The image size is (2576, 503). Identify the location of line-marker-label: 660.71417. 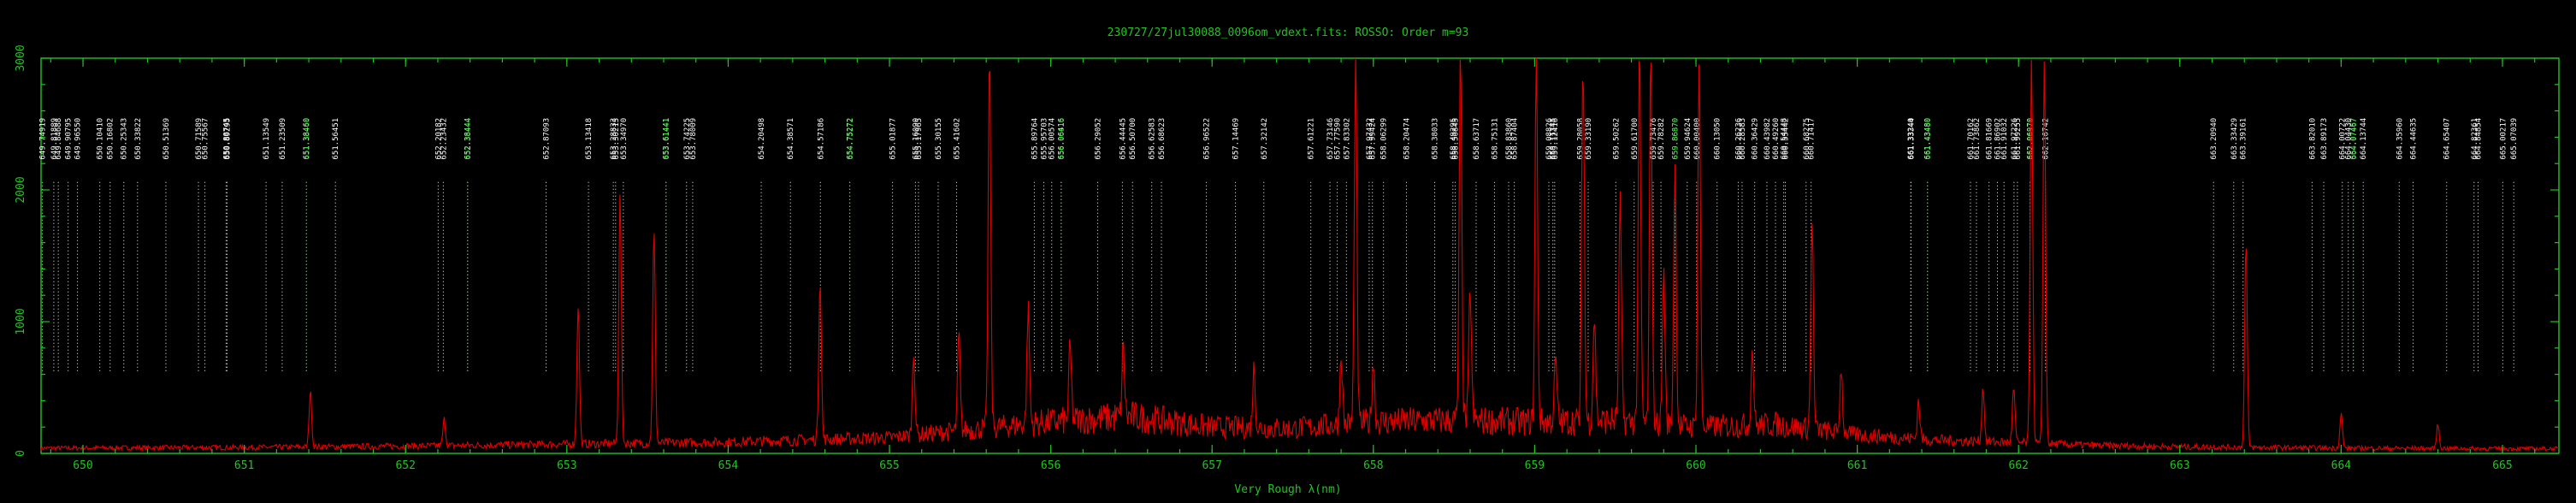
(1812, 139).